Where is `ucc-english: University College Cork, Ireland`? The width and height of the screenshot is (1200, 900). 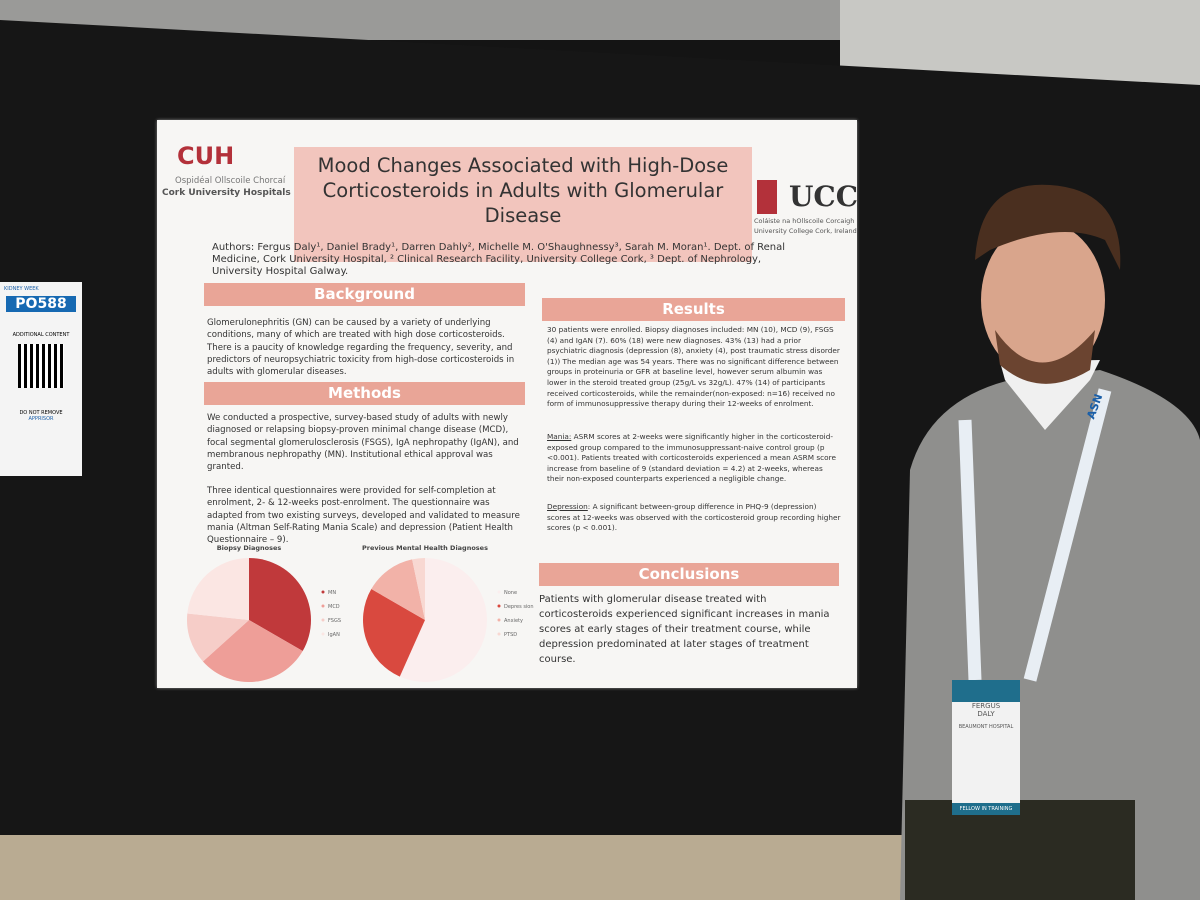
ucc-english: University College Cork, Ireland is located at coordinates (805, 231).